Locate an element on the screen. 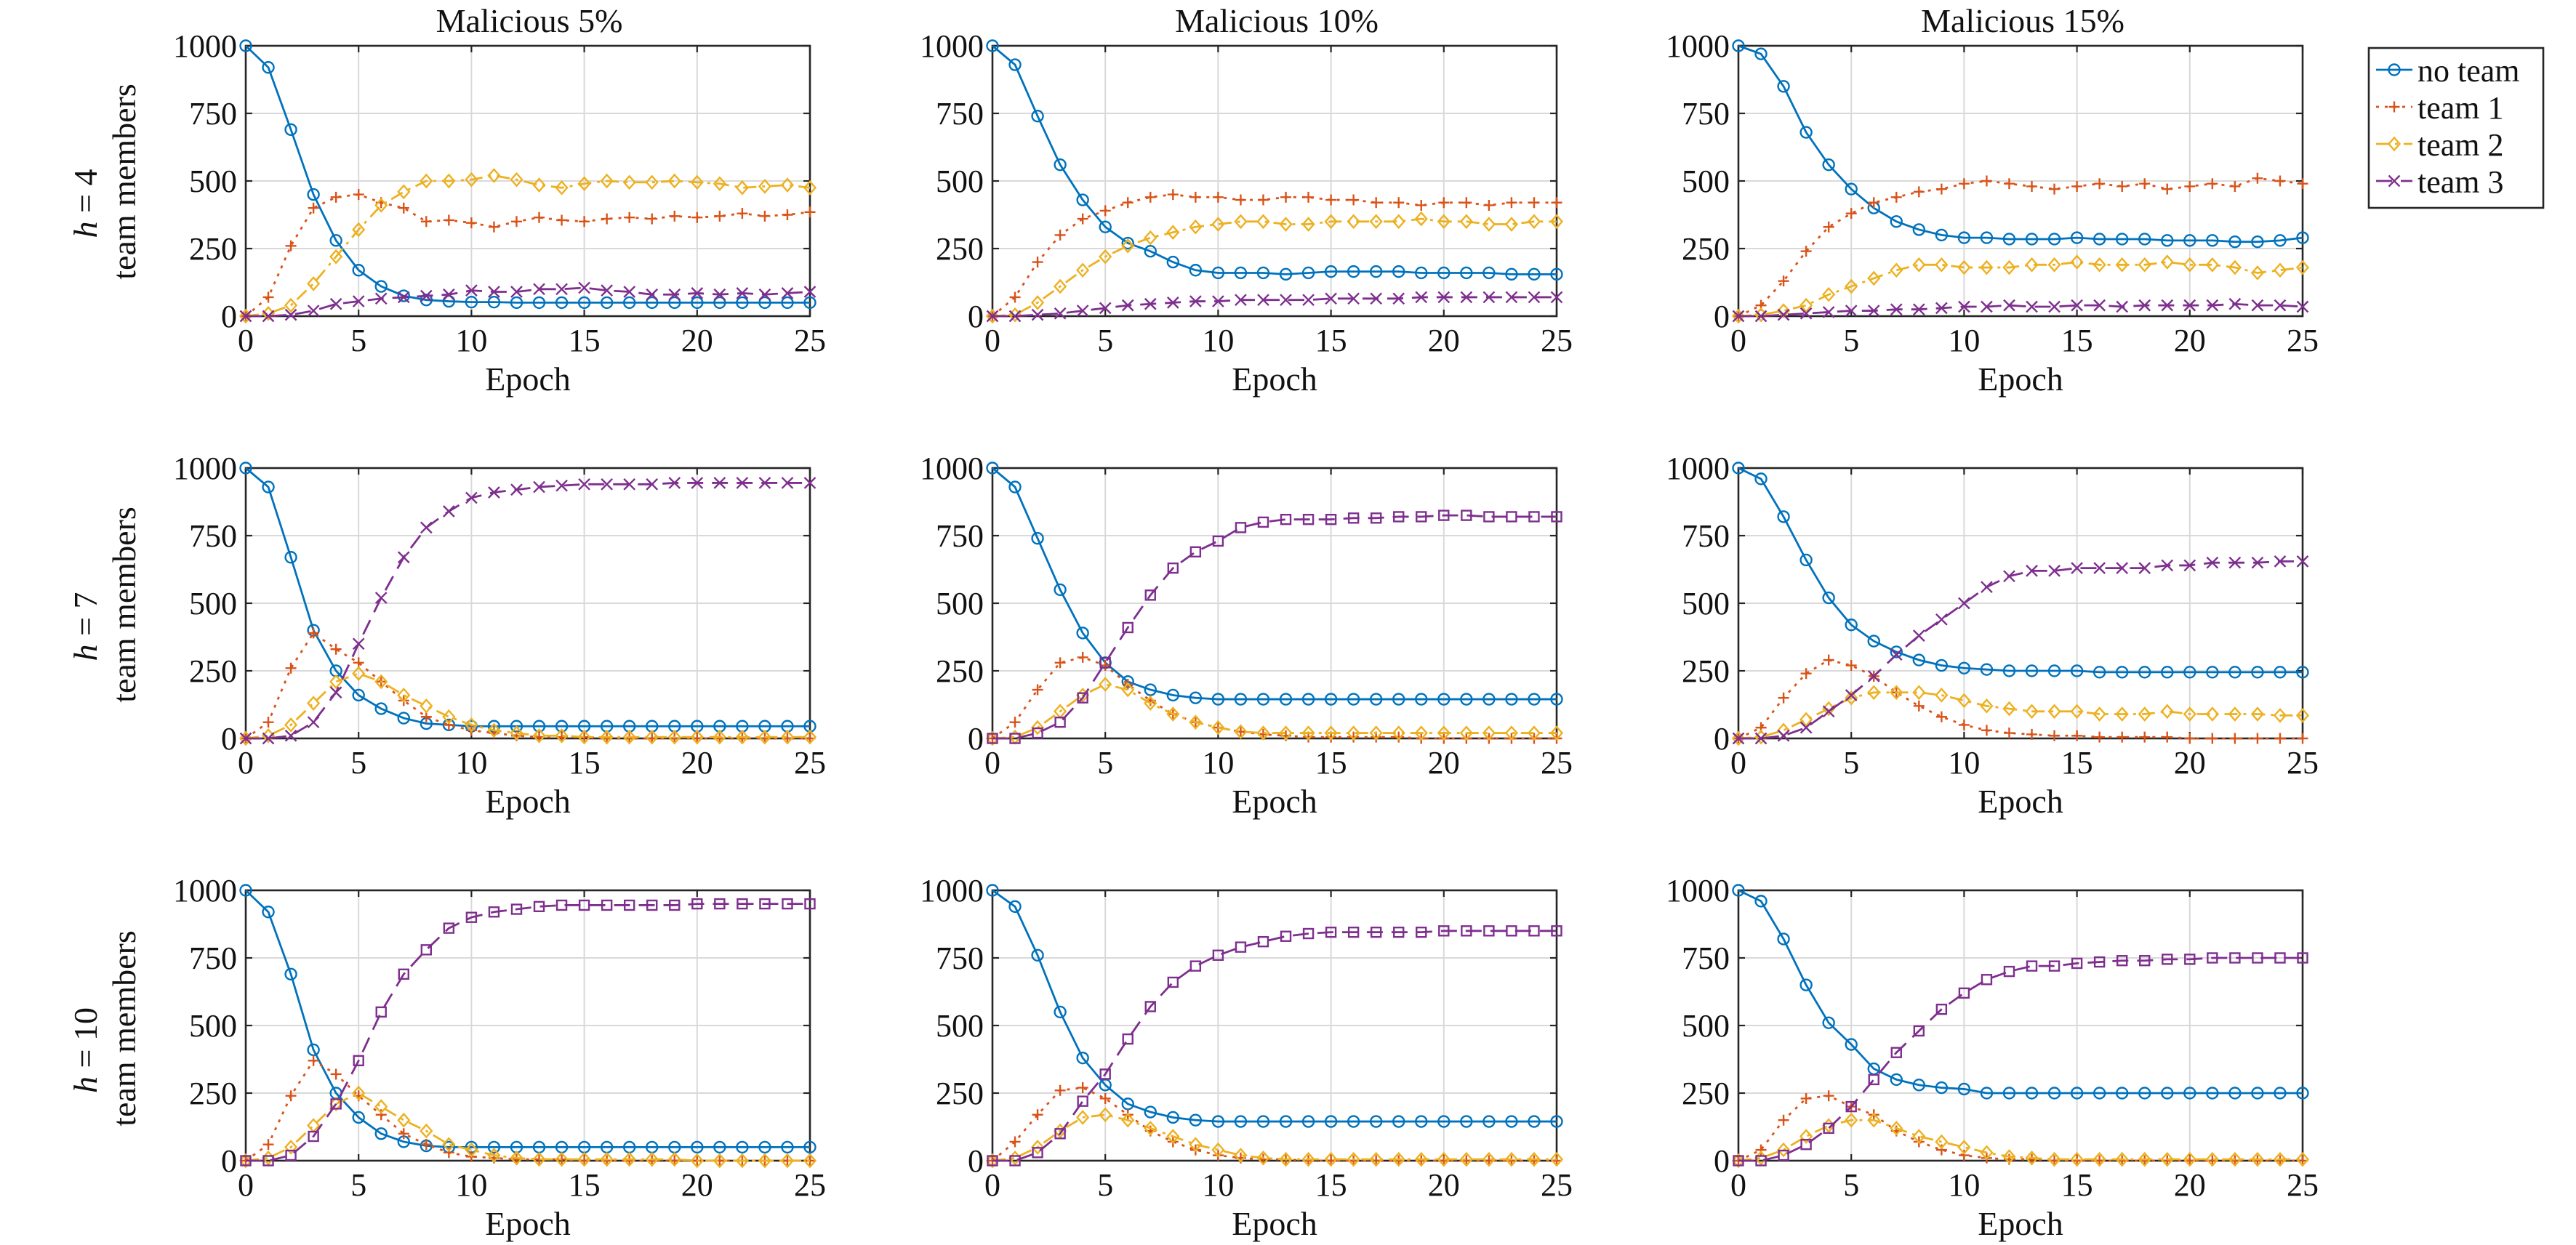  x-tick-label: 25 is located at coordinates (810, 1185).